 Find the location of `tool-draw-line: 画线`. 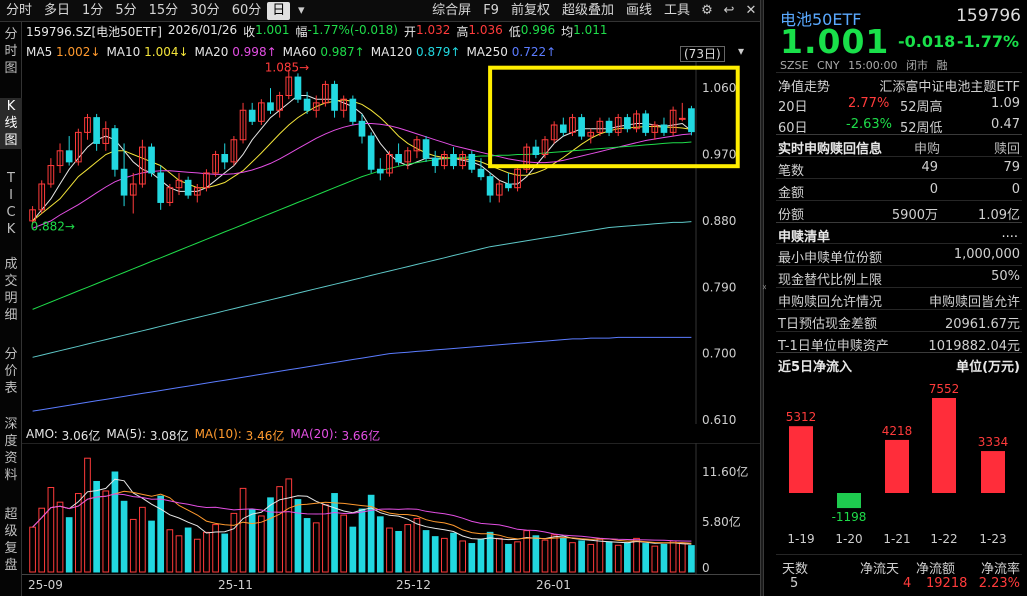

tool-draw-line: 画线 is located at coordinates (638, 10).